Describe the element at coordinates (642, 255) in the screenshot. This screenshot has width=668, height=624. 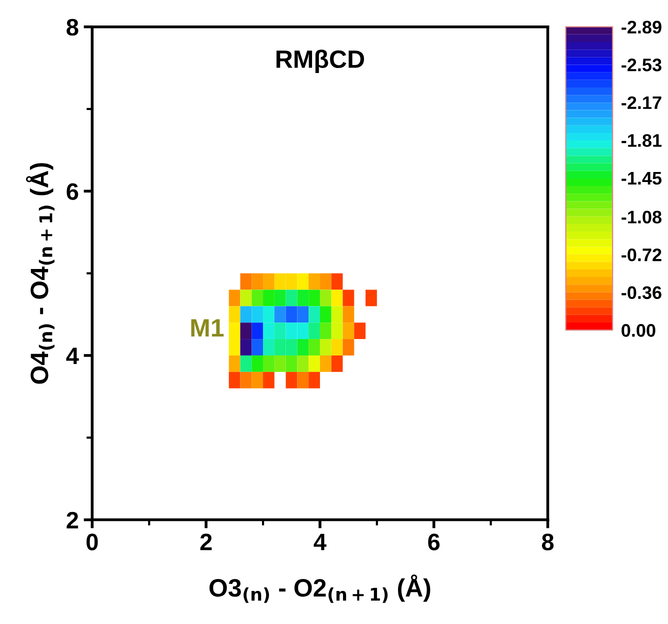
I see `color-bar-label: -0.72` at that location.